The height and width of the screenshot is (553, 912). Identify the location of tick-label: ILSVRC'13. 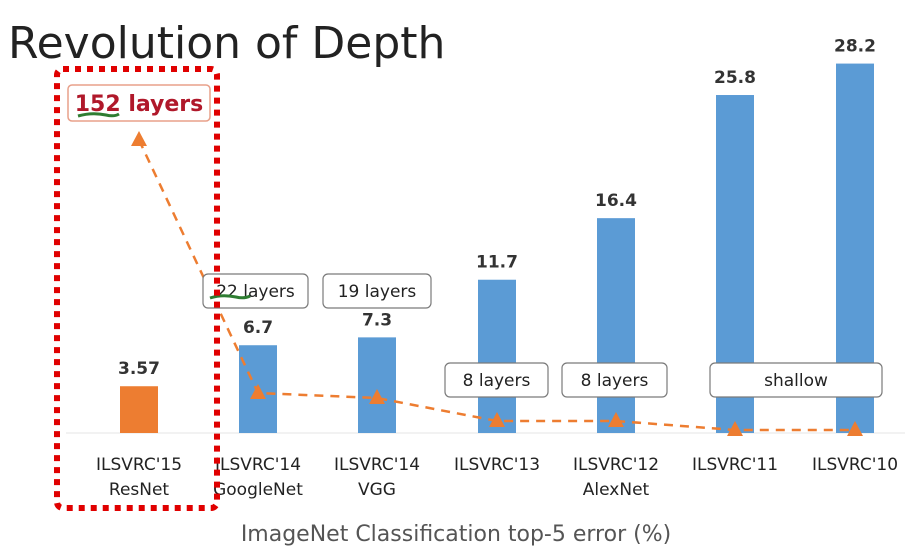
(497, 465).